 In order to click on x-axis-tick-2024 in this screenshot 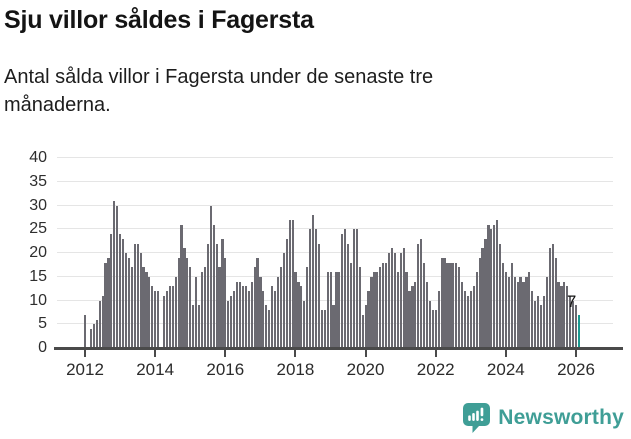, I will do `click(505, 353)`.